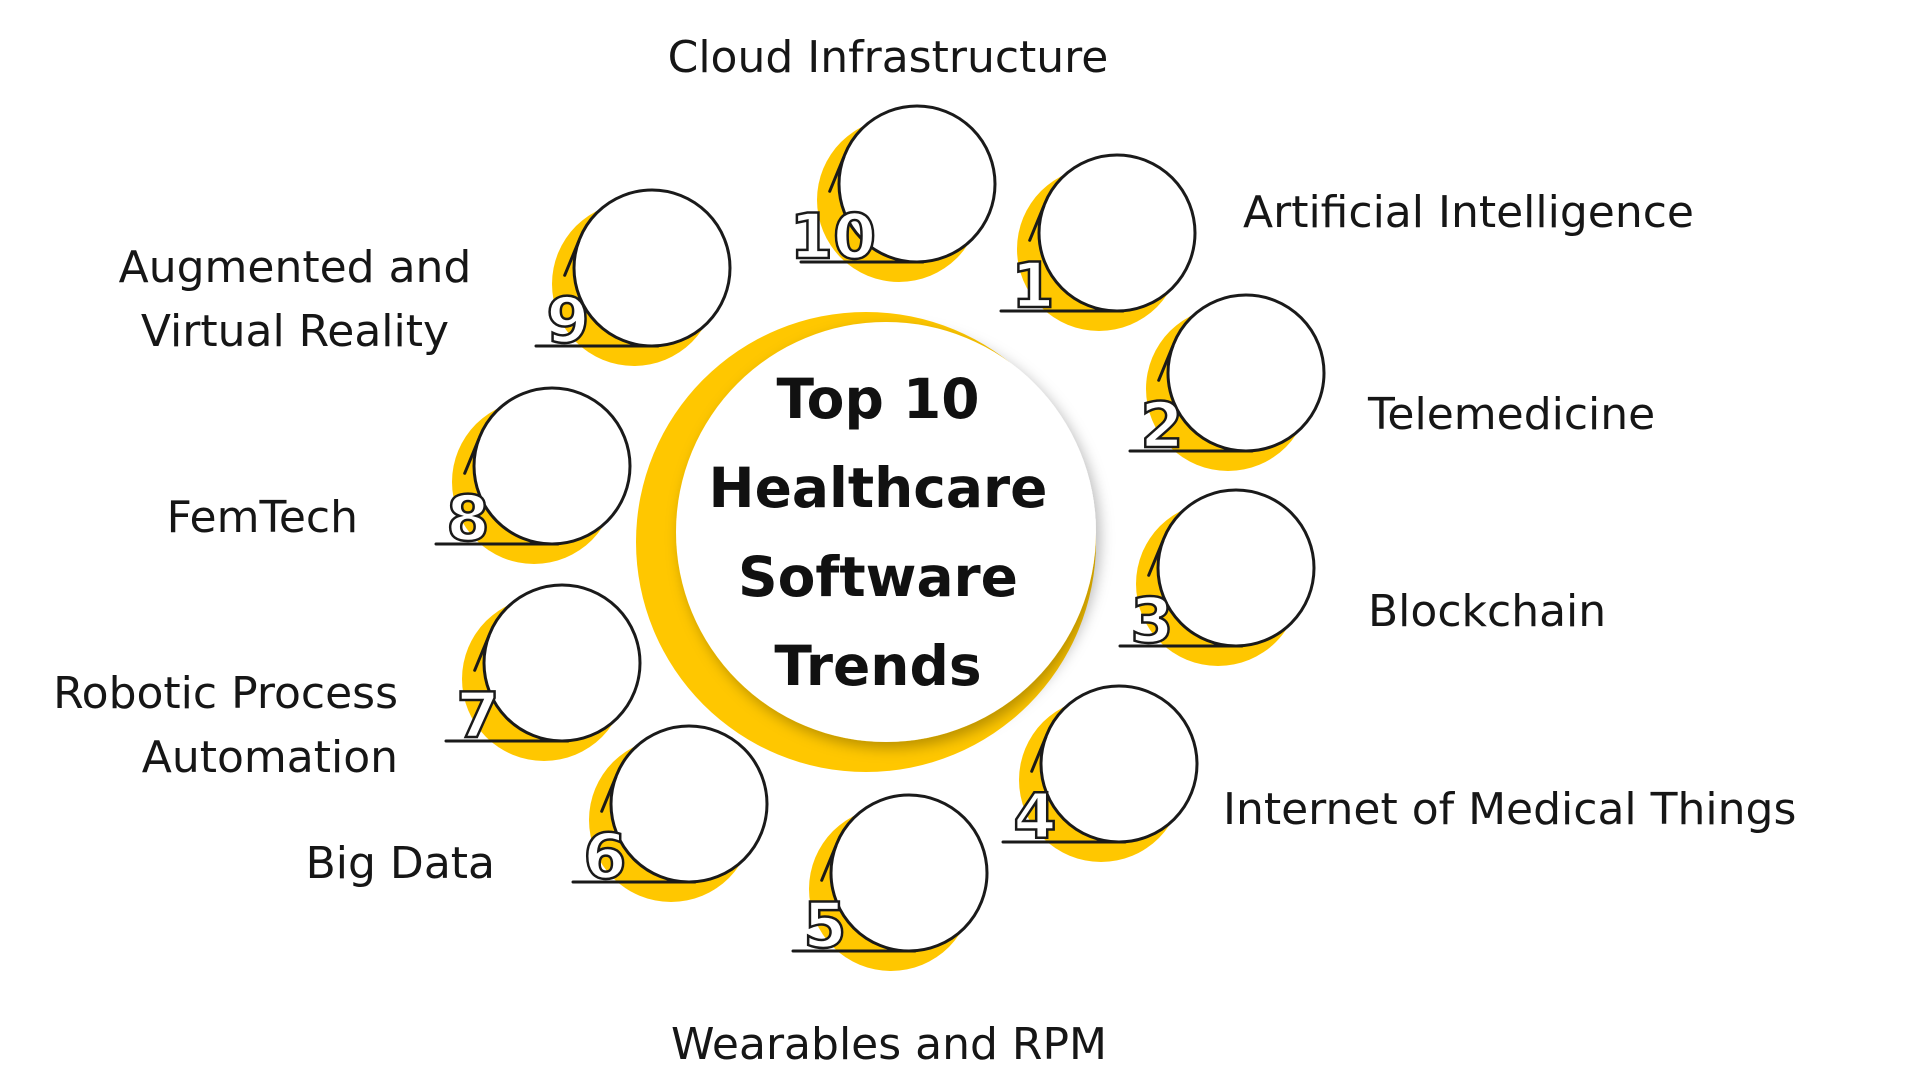  I want to click on trend-badge-5: 5, so click(890, 882).